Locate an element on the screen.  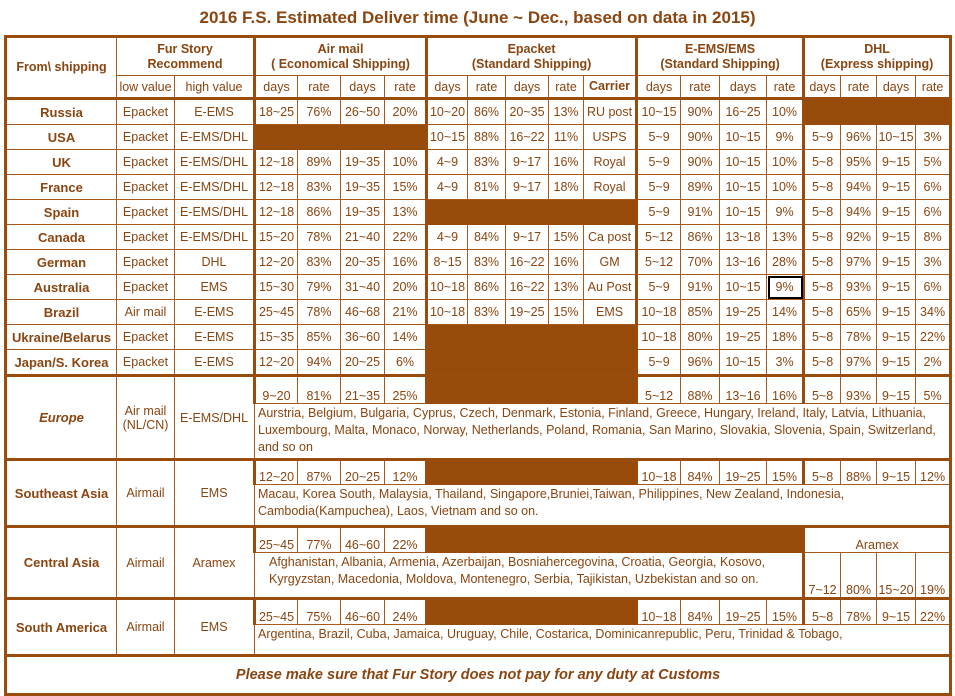
ems-days-cell: 13~16 is located at coordinates (743, 389).